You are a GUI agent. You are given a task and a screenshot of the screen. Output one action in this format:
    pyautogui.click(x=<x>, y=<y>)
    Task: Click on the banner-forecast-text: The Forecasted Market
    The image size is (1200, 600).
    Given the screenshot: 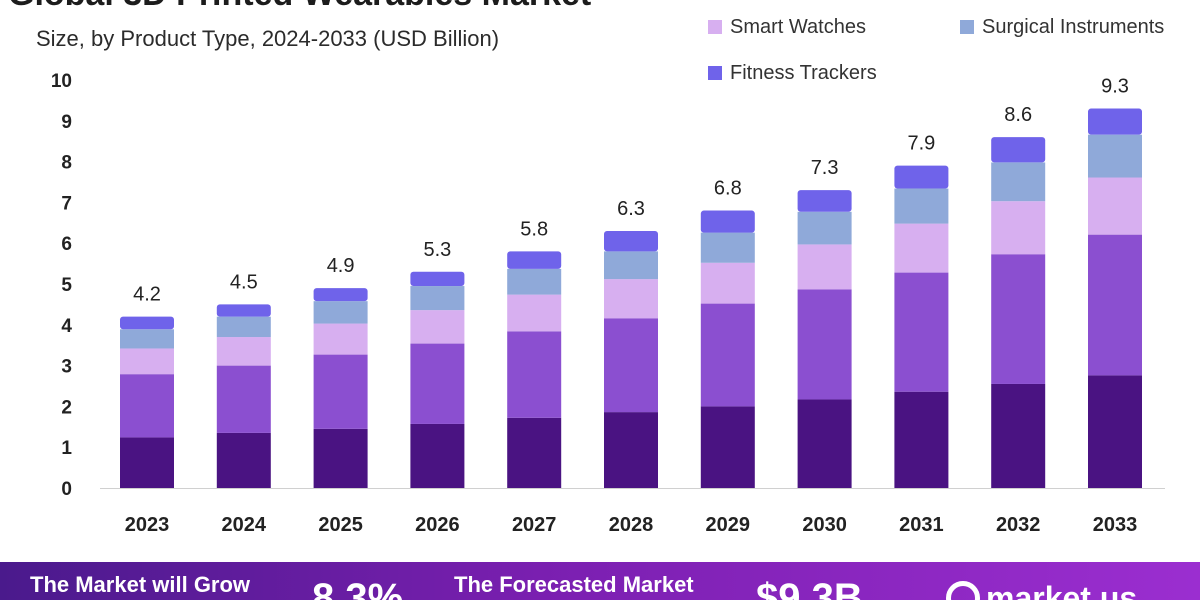 What is the action you would take?
    pyautogui.click(x=574, y=584)
    